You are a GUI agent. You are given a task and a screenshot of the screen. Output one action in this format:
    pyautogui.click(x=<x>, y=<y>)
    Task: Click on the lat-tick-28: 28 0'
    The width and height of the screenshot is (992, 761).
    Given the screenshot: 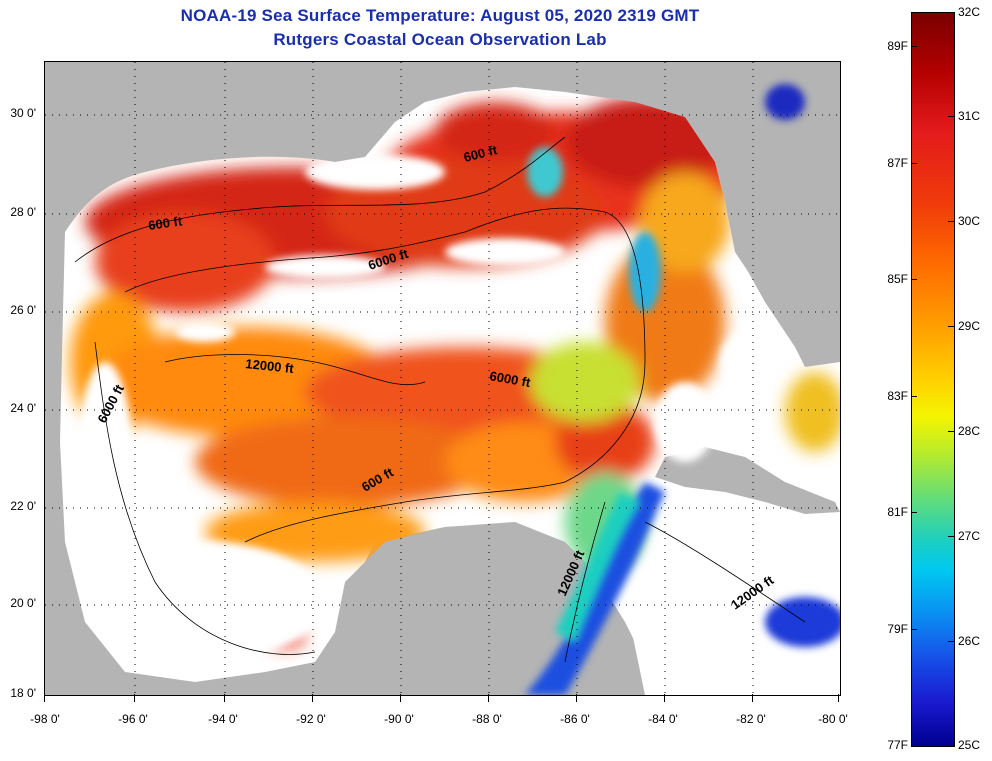 What is the action you would take?
    pyautogui.click(x=23, y=212)
    